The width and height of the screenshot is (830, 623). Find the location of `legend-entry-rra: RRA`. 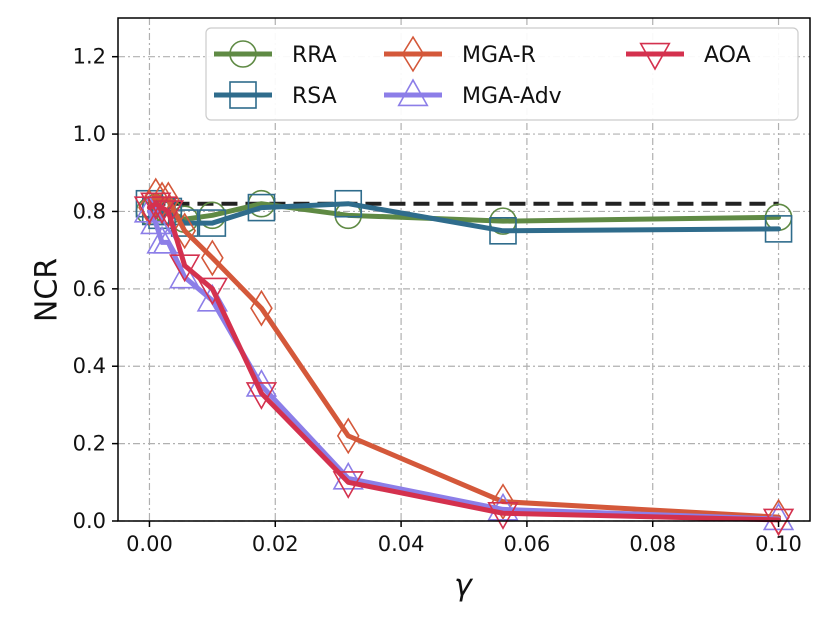

legend-entry-rra: RRA is located at coordinates (275, 54).